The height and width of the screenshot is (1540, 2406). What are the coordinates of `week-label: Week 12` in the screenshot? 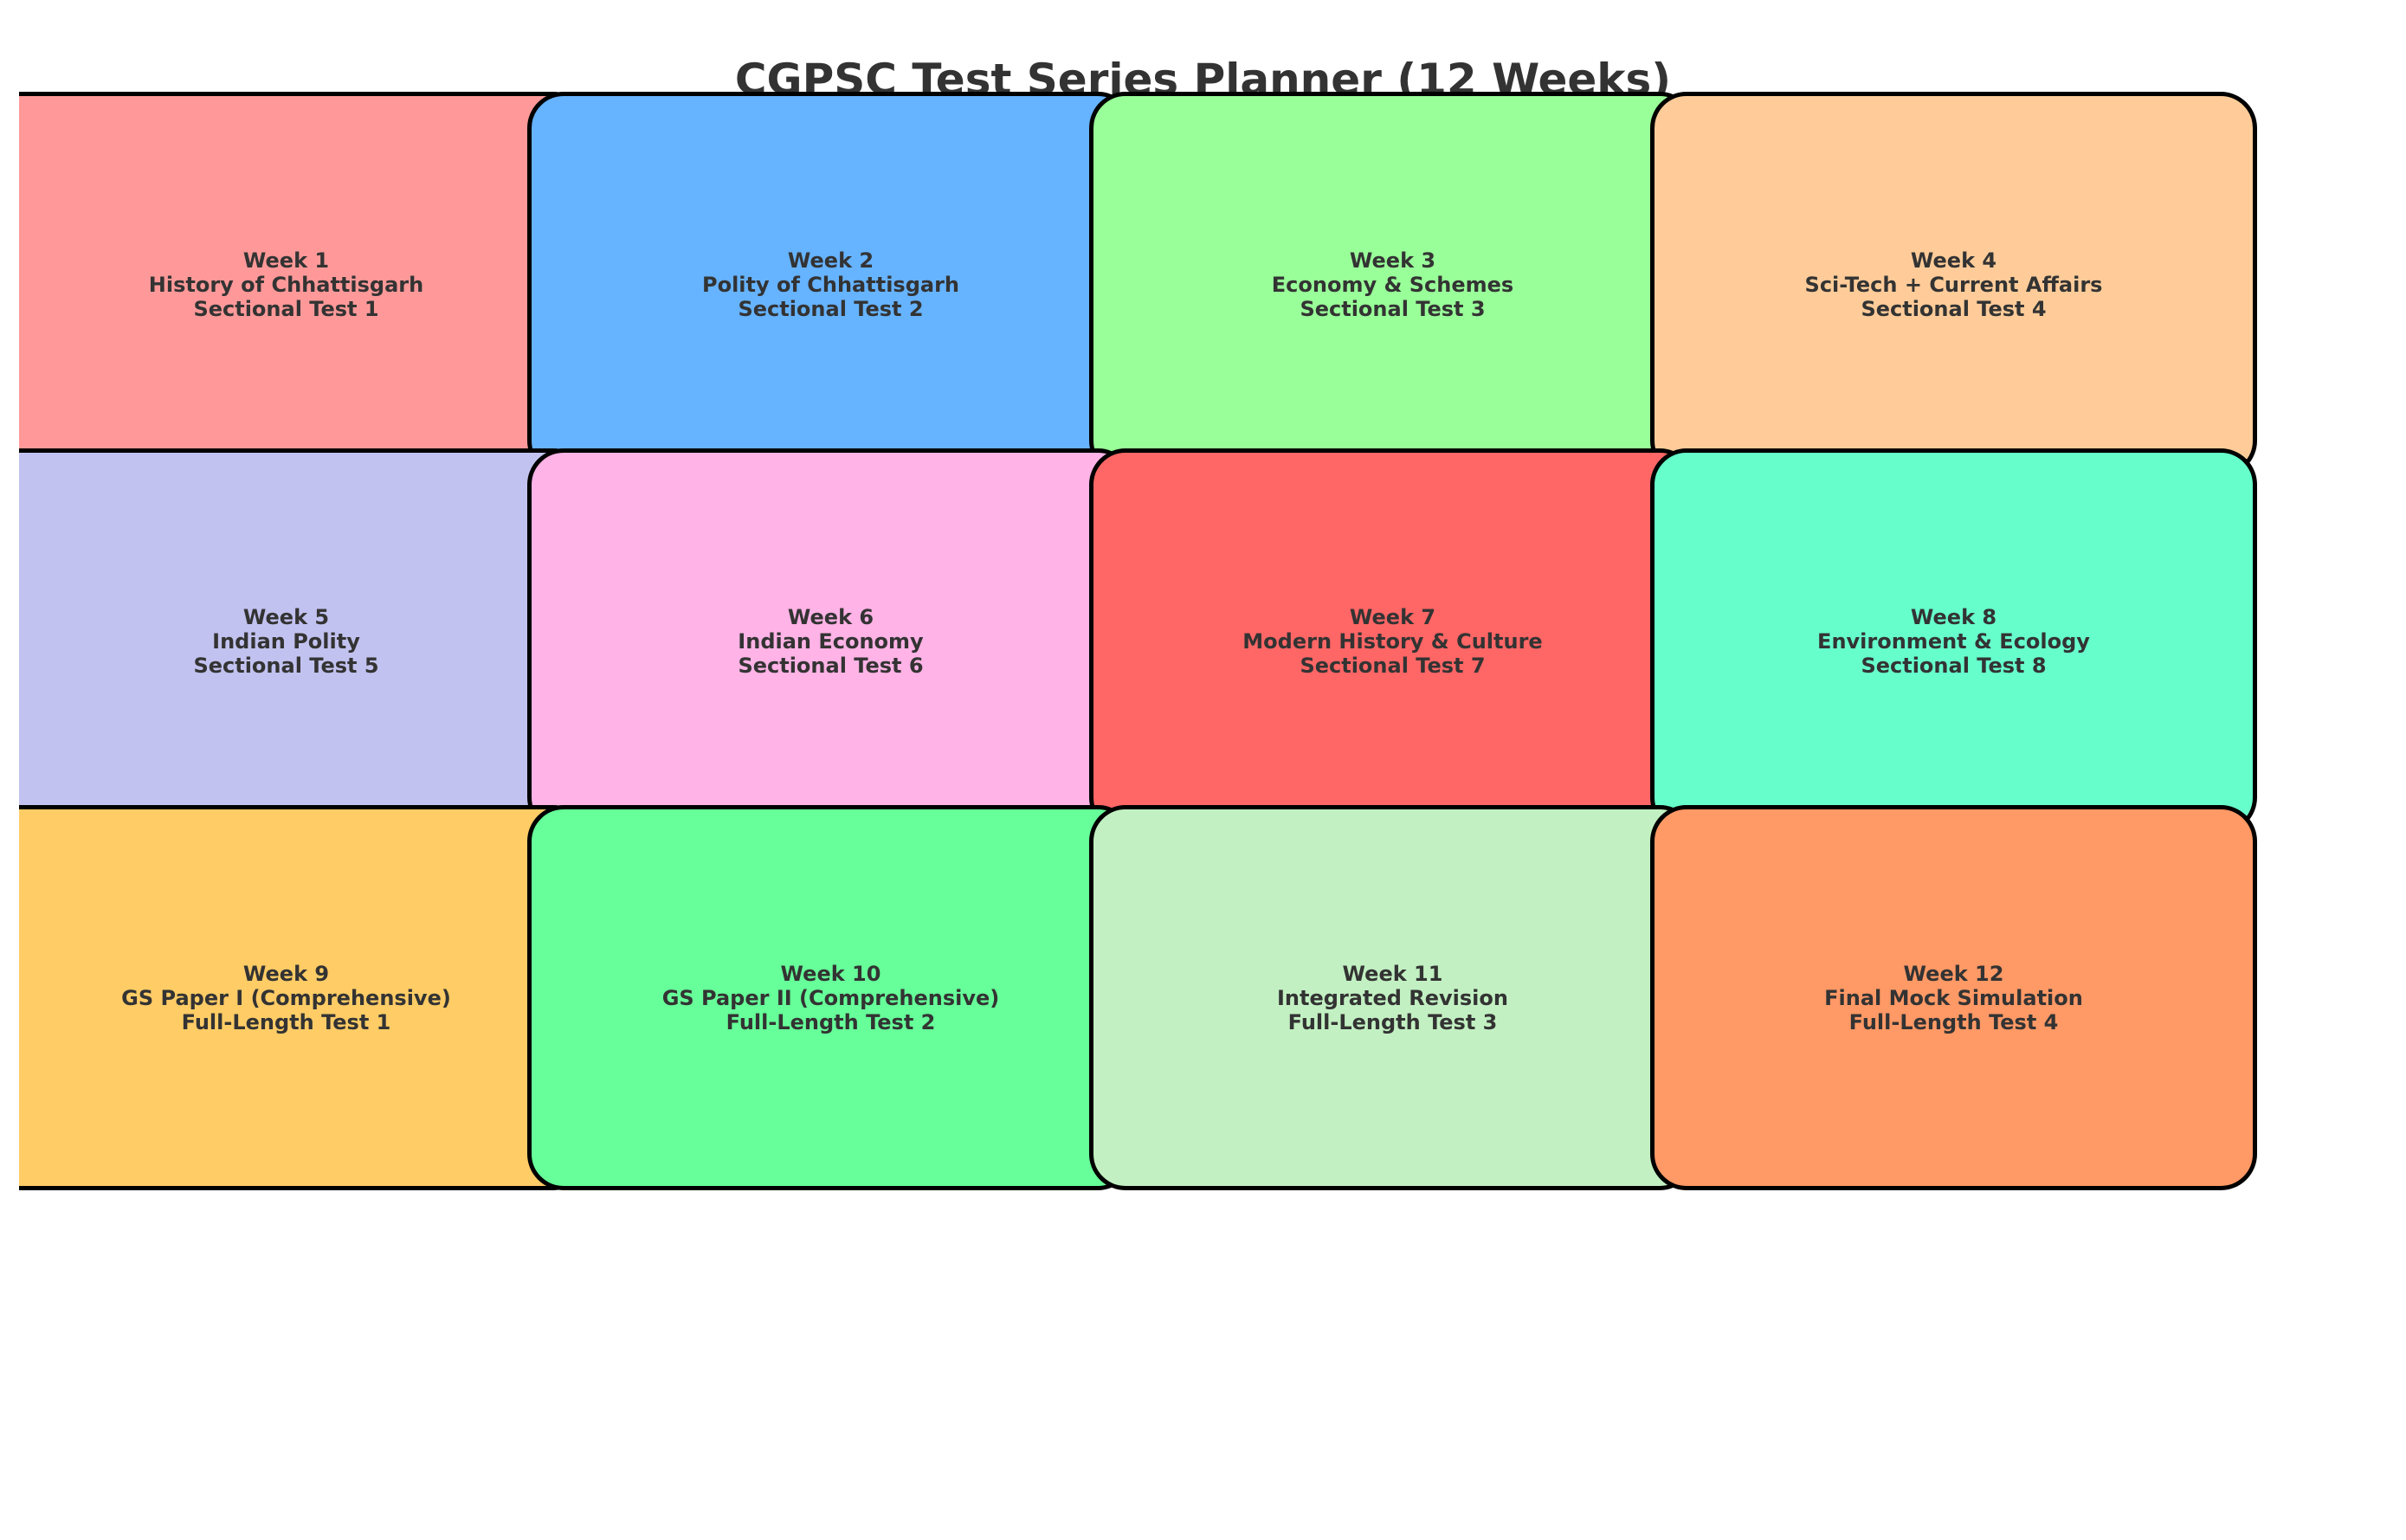 It's located at (1953, 973).